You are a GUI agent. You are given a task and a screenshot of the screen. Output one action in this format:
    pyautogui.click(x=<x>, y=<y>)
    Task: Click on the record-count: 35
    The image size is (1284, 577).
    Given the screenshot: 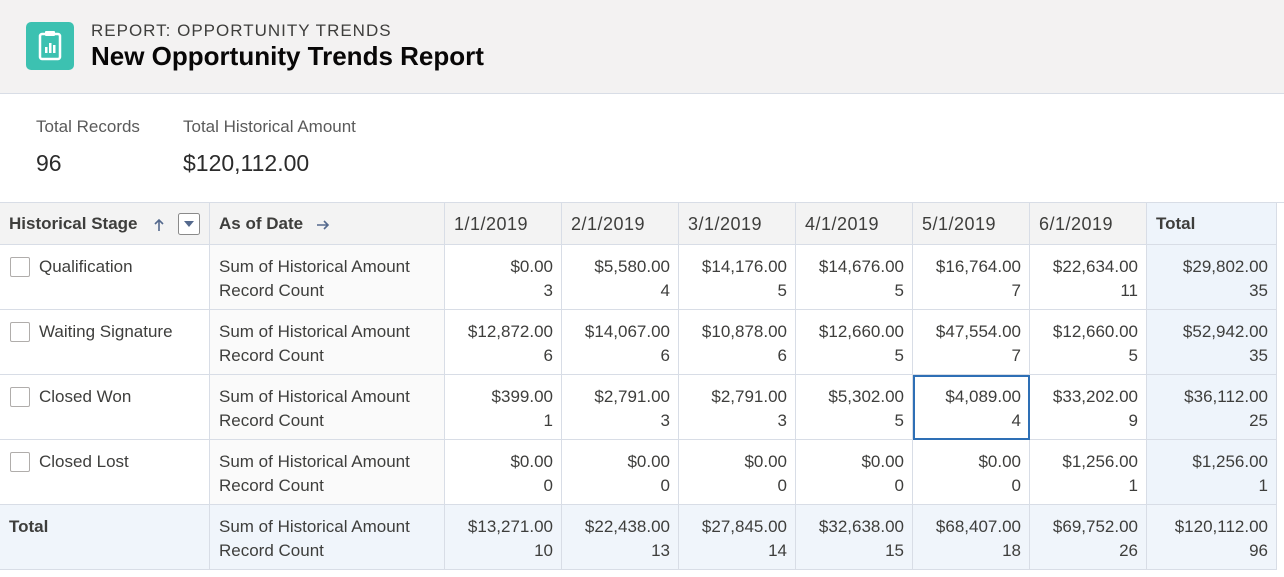 What is the action you would take?
    pyautogui.click(x=1258, y=355)
    